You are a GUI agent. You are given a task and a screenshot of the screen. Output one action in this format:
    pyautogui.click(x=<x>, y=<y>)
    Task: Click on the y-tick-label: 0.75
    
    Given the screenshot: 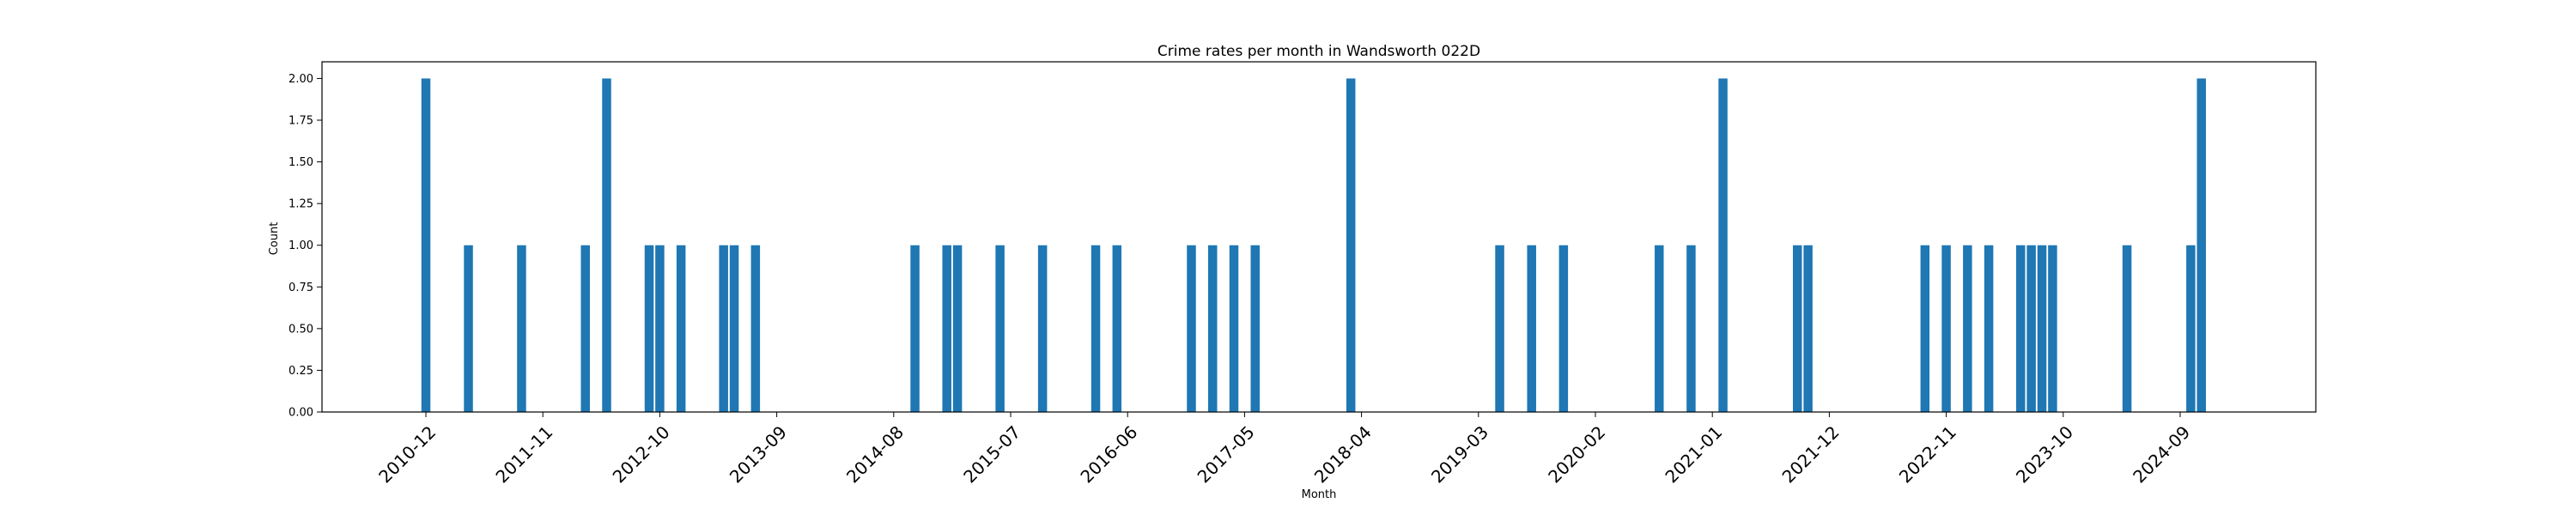 What is the action you would take?
    pyautogui.click(x=301, y=288)
    